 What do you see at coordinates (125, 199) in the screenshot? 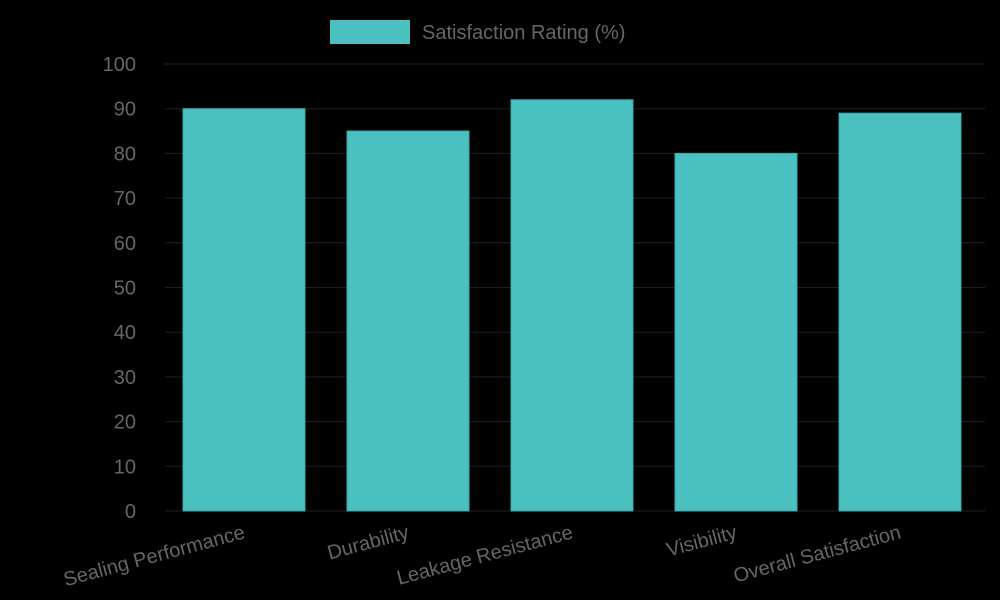
I see `y-tick-label: 70` at bounding box center [125, 199].